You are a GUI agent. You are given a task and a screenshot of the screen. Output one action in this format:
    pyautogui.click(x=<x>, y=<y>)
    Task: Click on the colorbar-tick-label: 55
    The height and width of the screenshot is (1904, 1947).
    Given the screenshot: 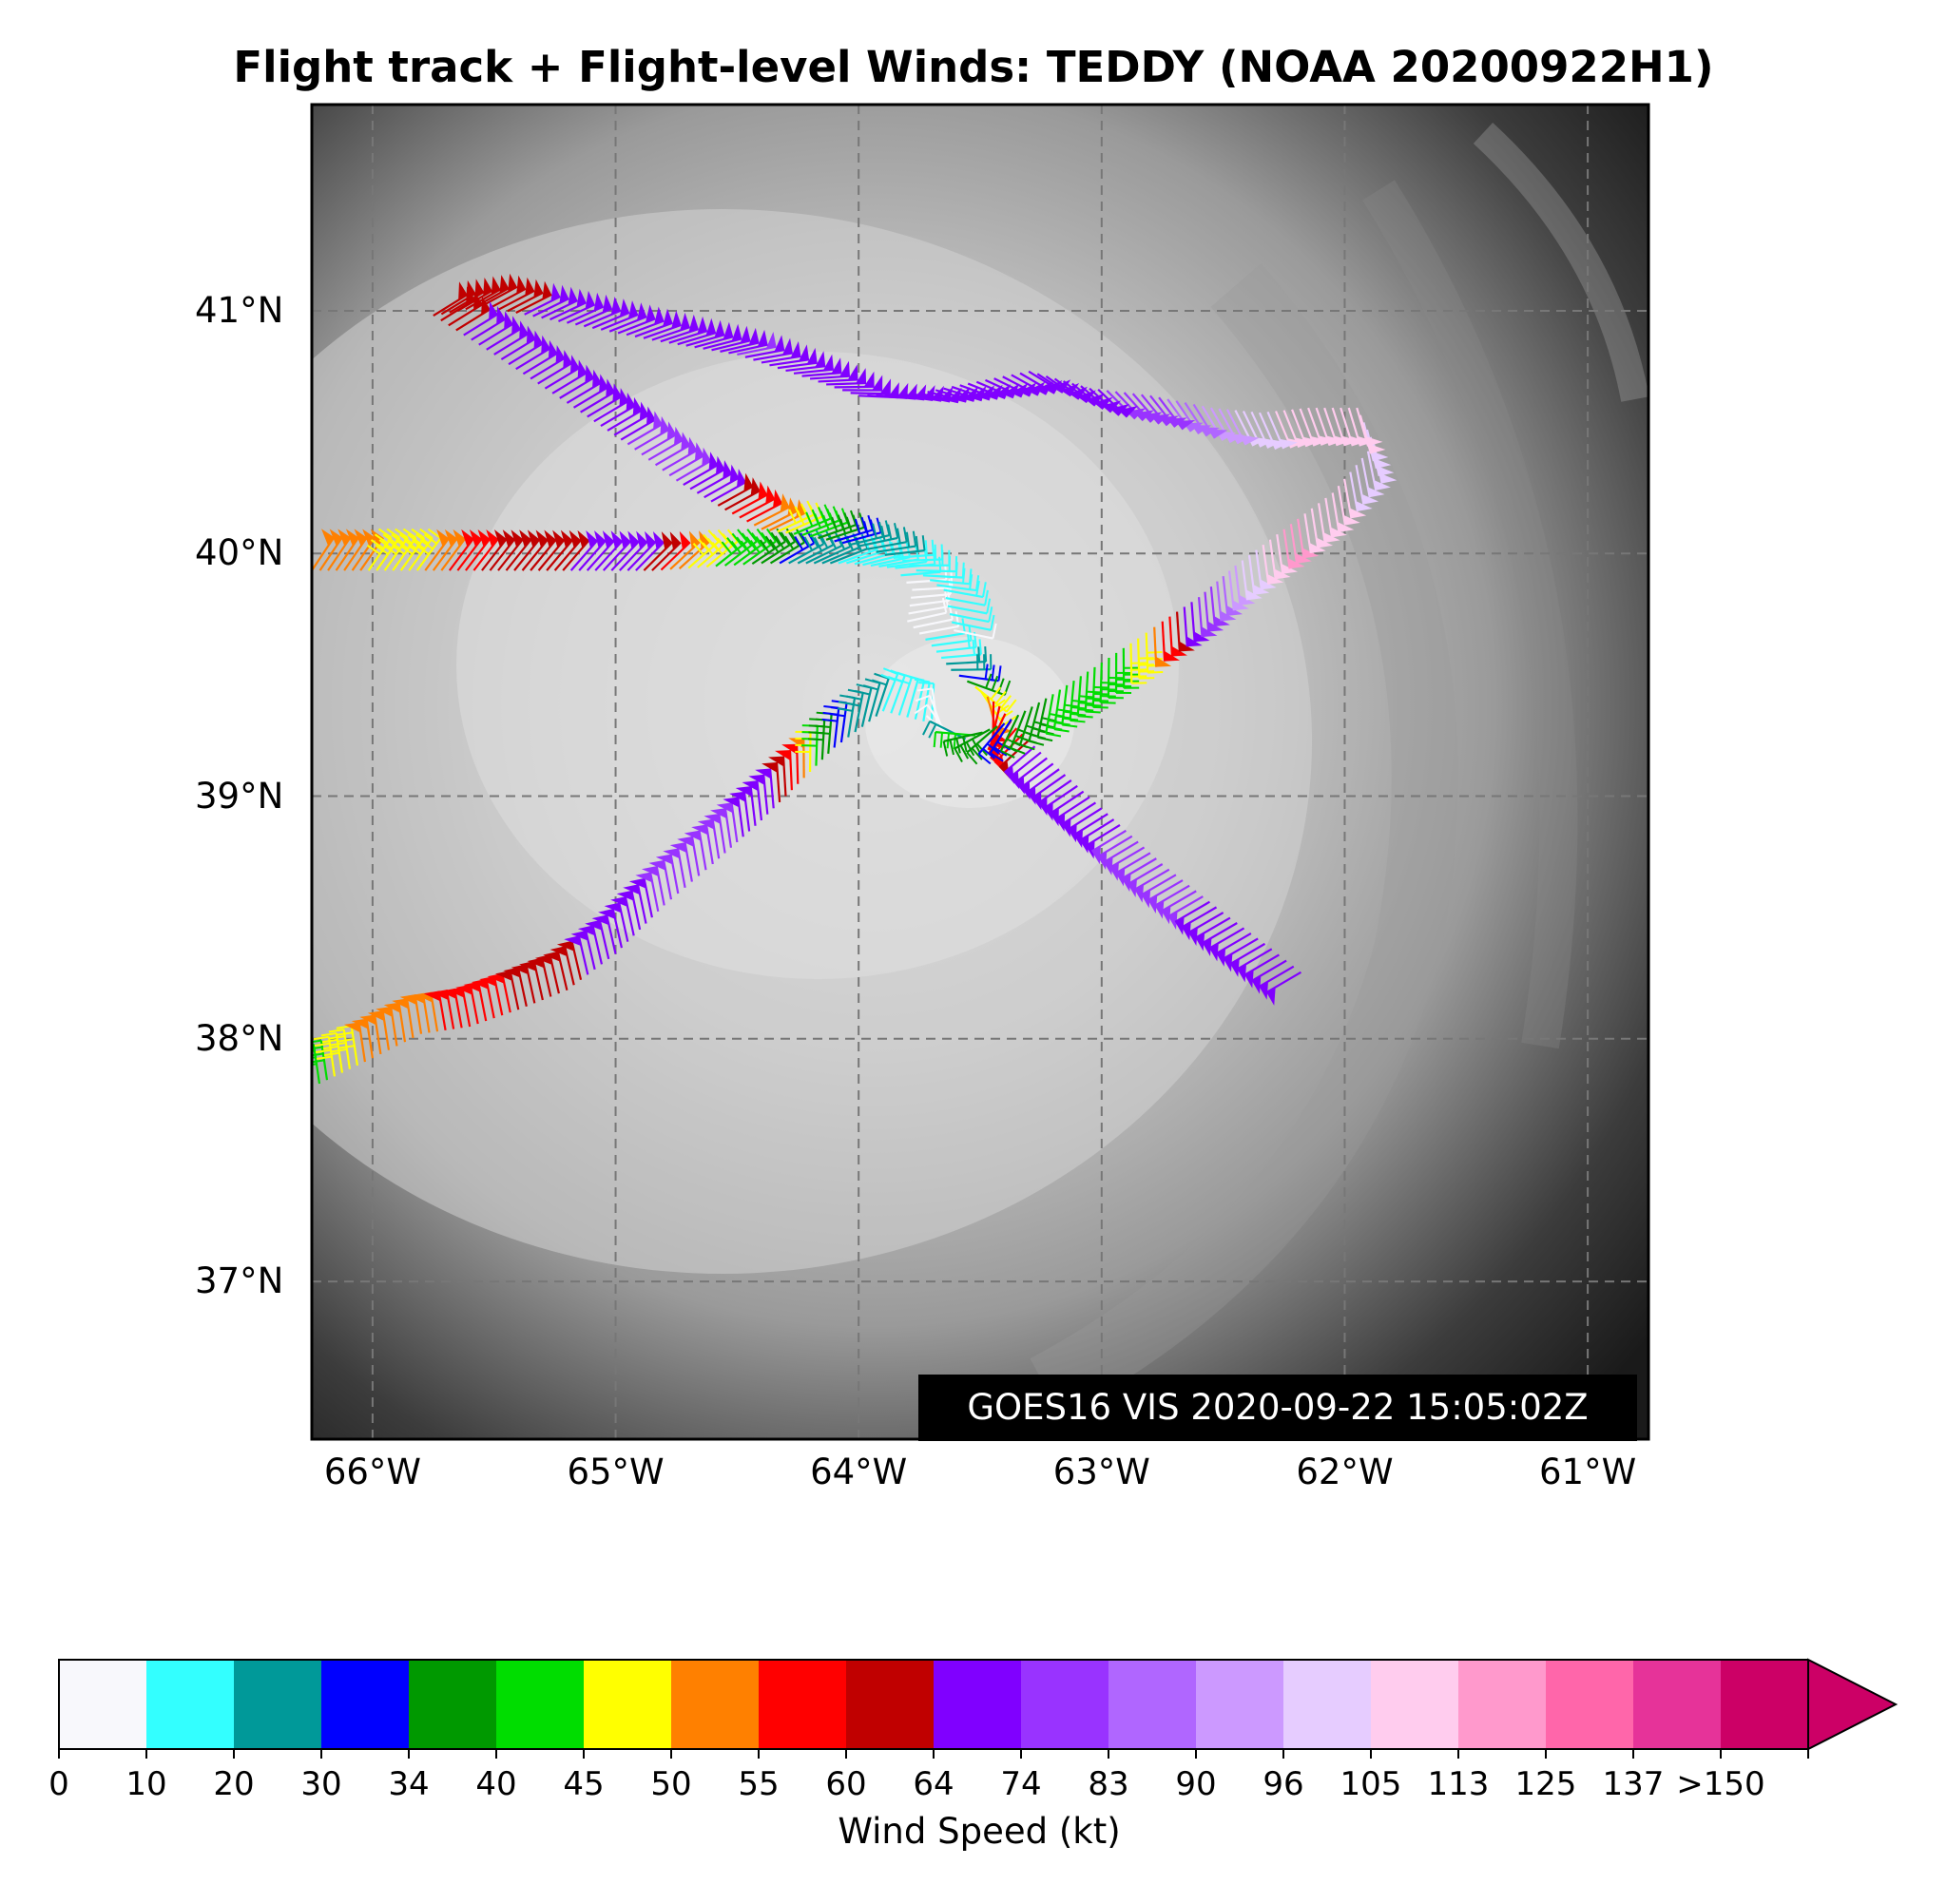 What is the action you would take?
    pyautogui.click(x=759, y=1784)
    